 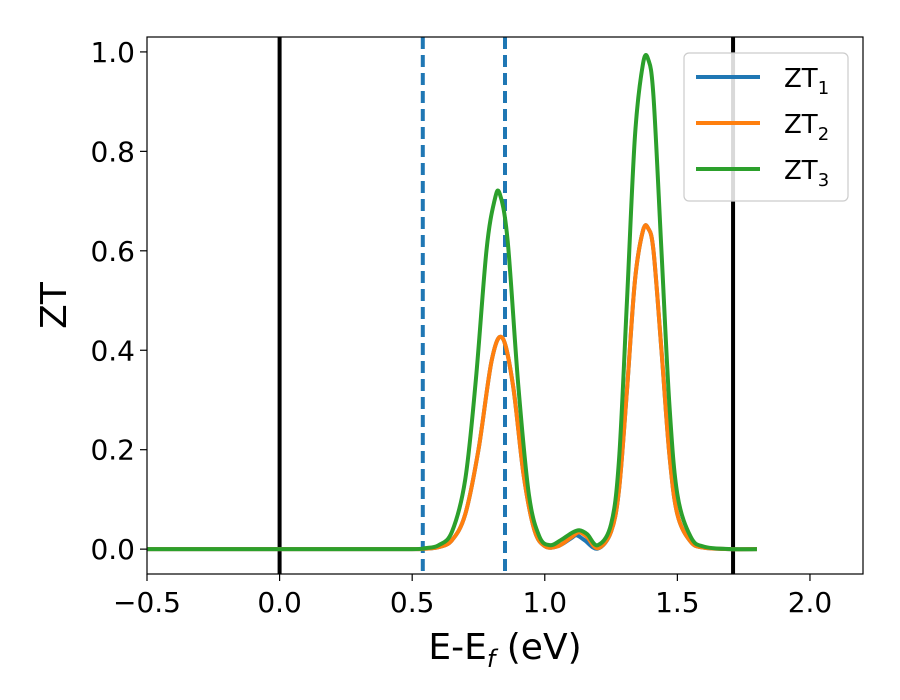 What do you see at coordinates (112, 251) in the screenshot?
I see `y-tick-label: 0.6` at bounding box center [112, 251].